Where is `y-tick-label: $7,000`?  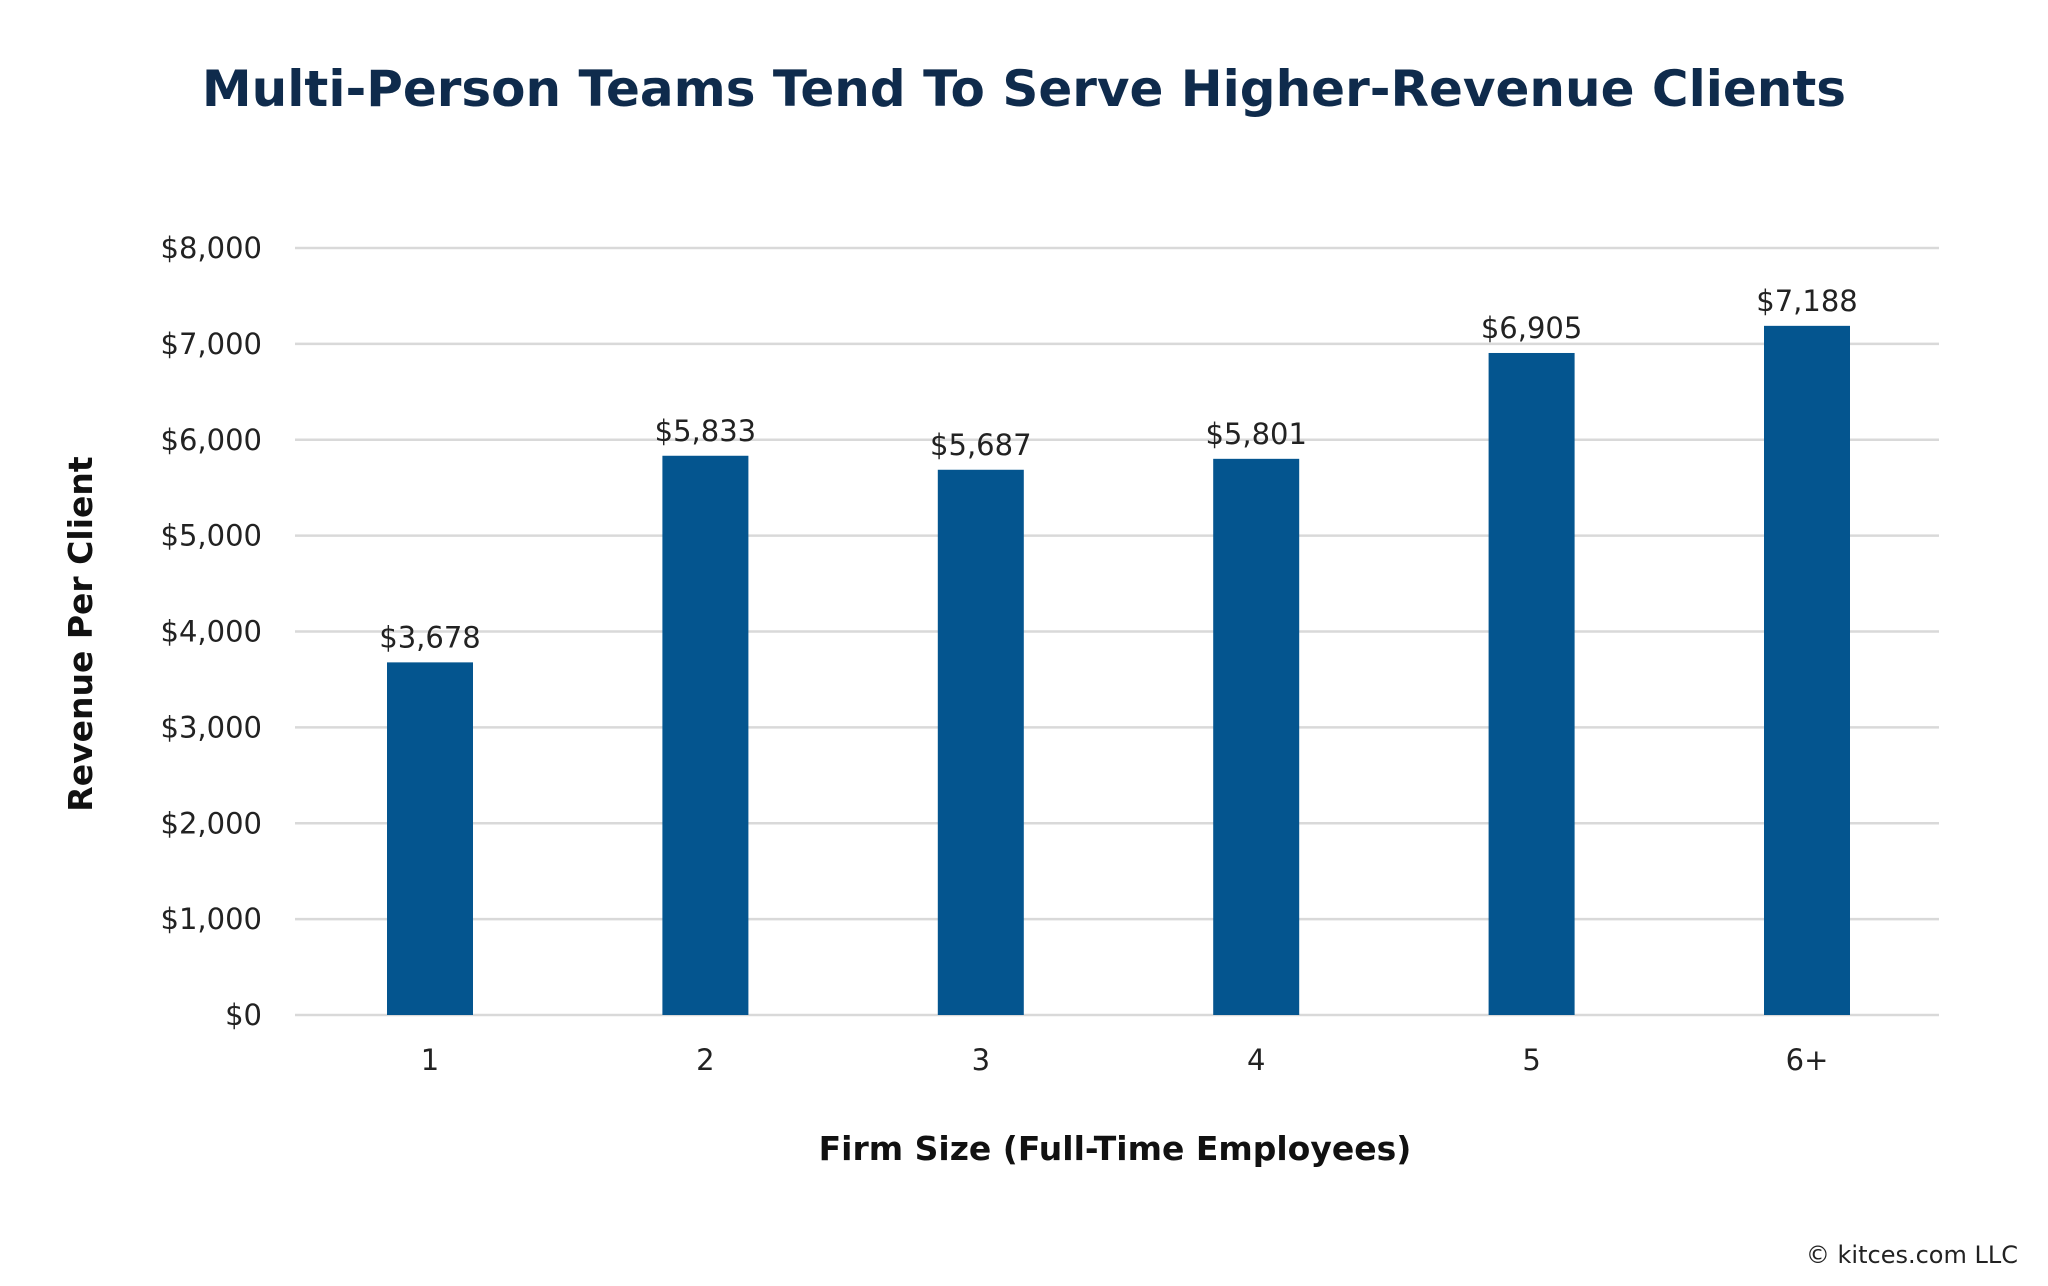 y-tick-label: $7,000 is located at coordinates (211, 344).